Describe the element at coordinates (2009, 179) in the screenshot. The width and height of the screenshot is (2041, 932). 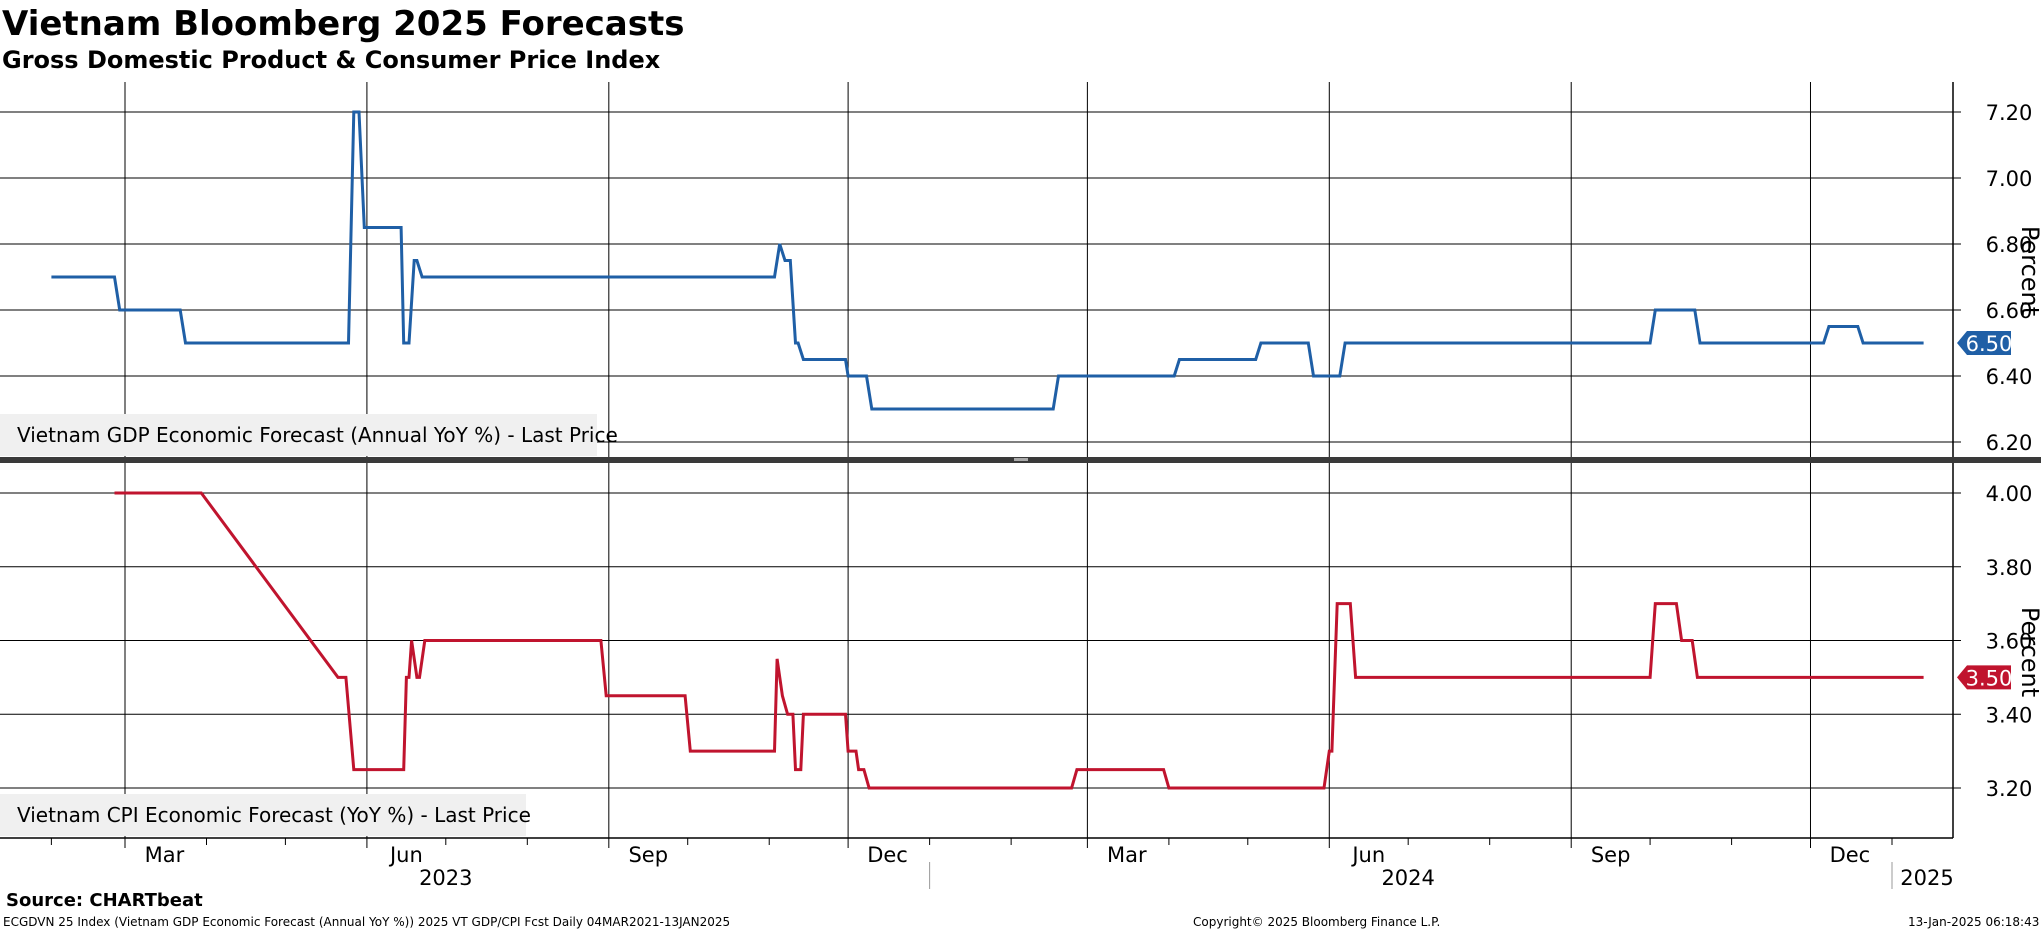
I see `y-tick-label: 7.00` at that location.